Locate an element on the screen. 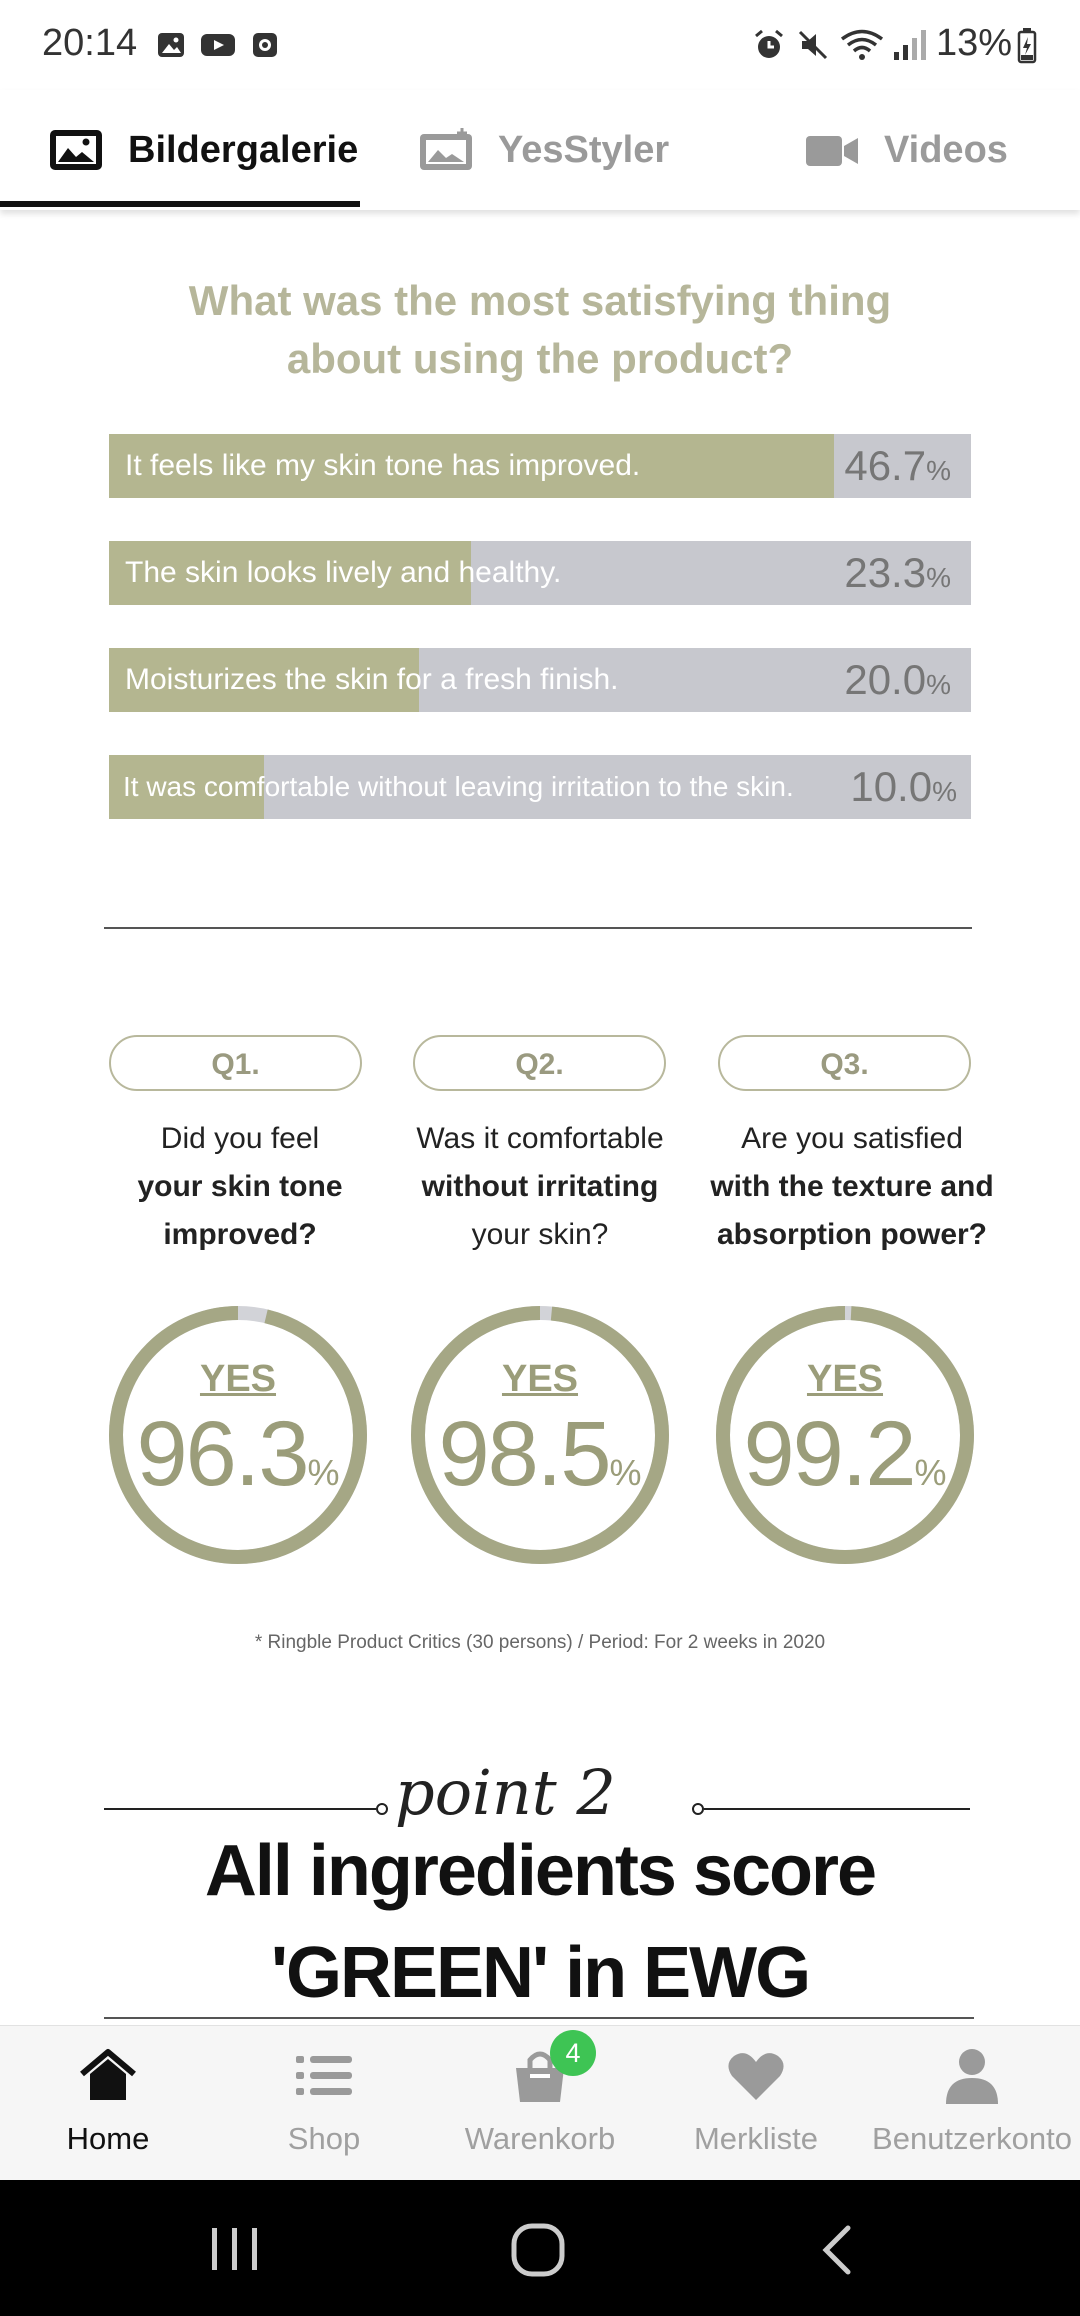 The height and width of the screenshot is (2316, 1080). alarm-icon is located at coordinates (769, 43).